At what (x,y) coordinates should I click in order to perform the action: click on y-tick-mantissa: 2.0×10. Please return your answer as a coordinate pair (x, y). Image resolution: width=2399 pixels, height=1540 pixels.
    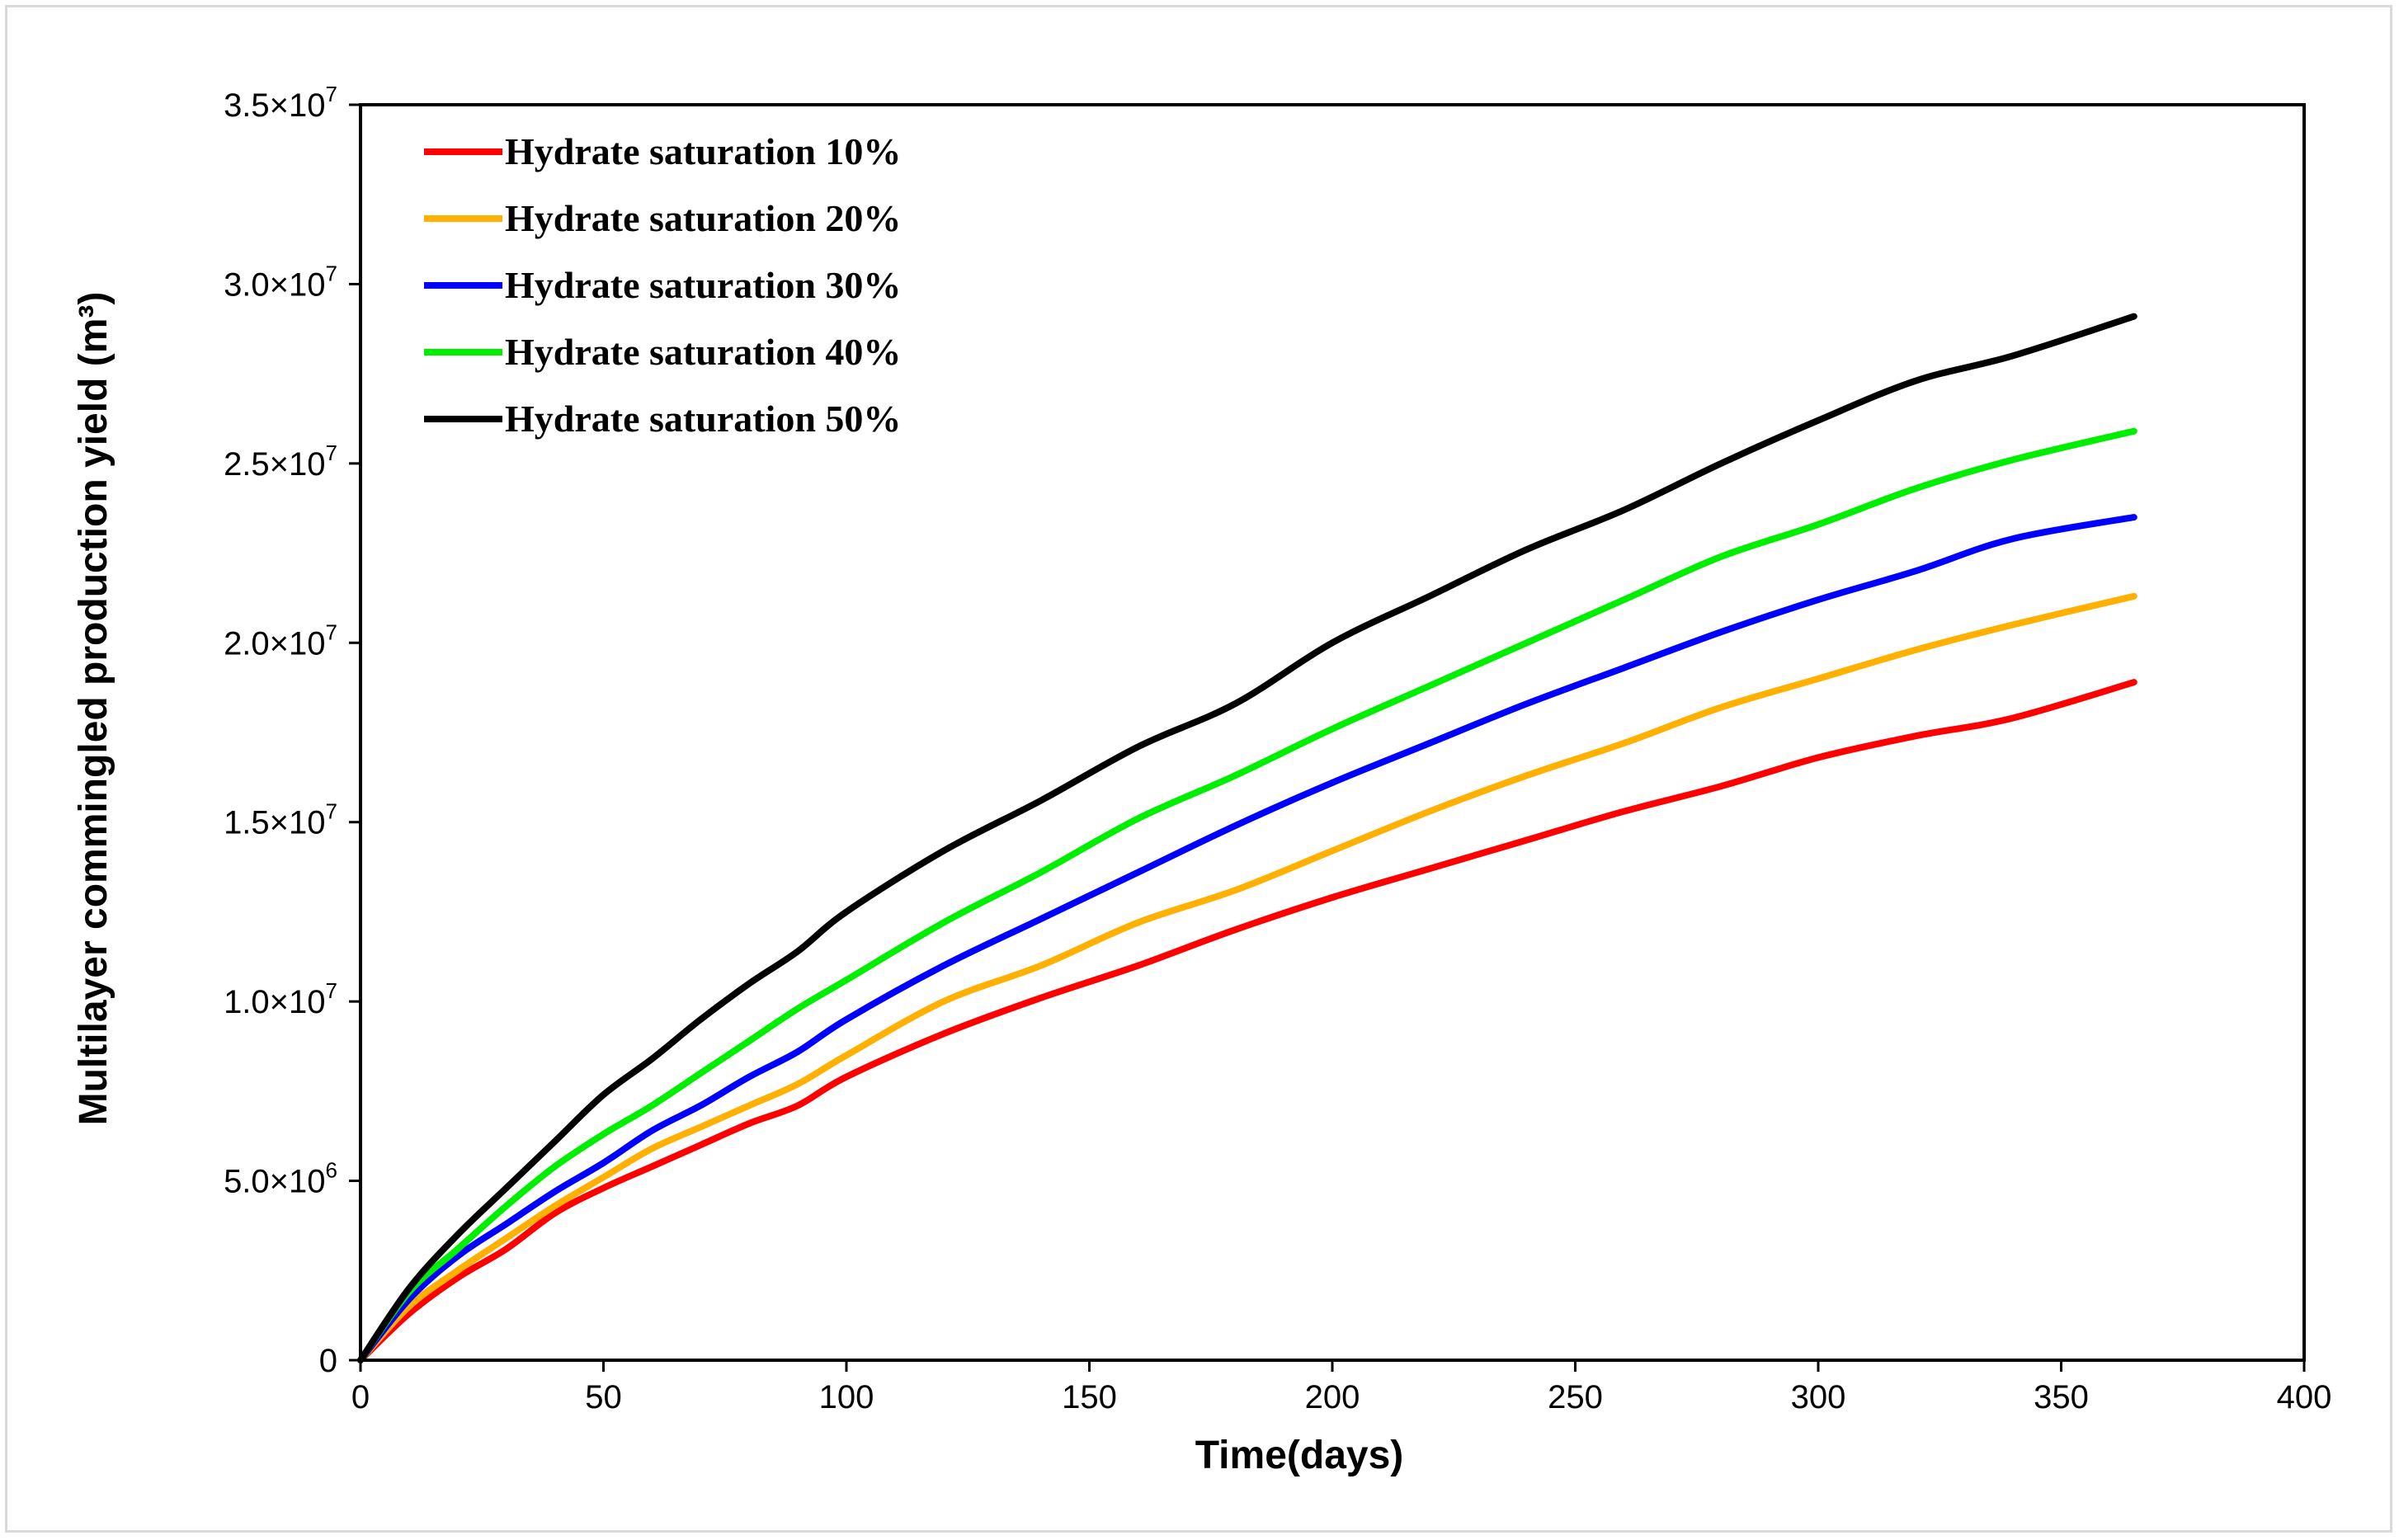
    Looking at the image, I should click on (274, 643).